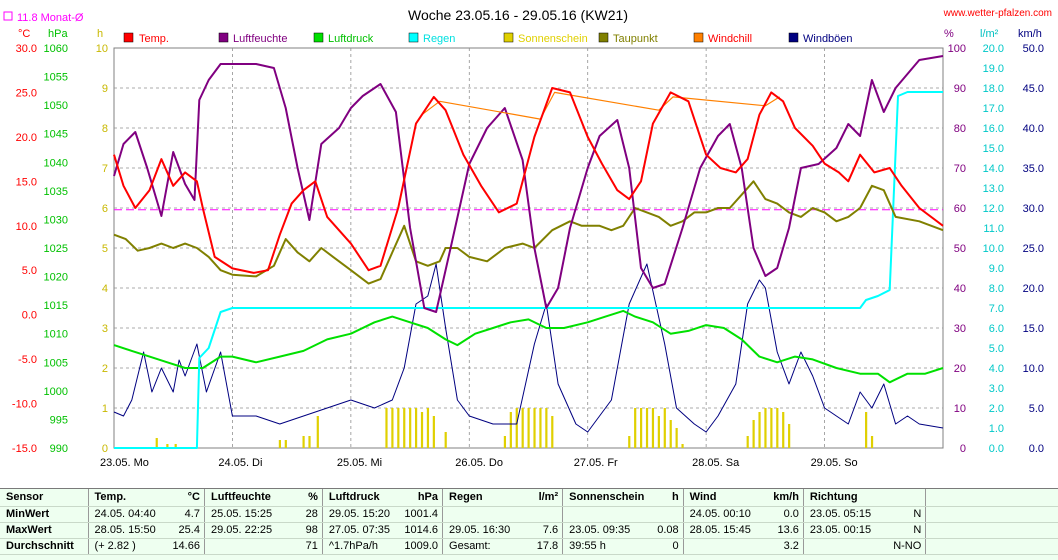  What do you see at coordinates (363, 530) in the screenshot?
I see `stats-cell: 27.05. 07:35` at bounding box center [363, 530].